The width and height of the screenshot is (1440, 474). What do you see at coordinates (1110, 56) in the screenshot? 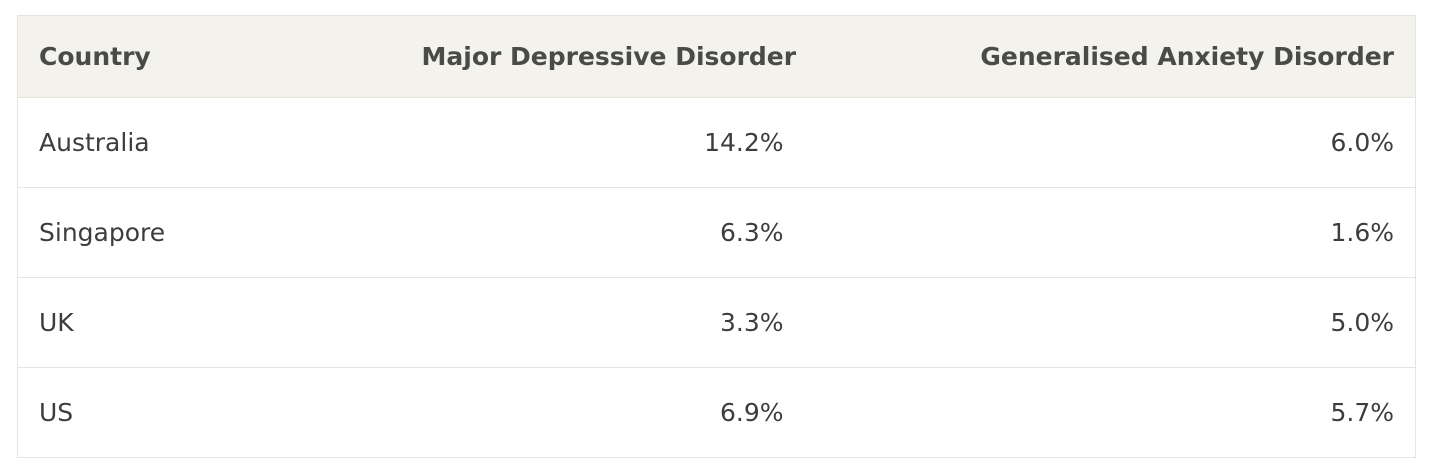
I see `column-header: Generalised Anxiety Disorder` at bounding box center [1110, 56].